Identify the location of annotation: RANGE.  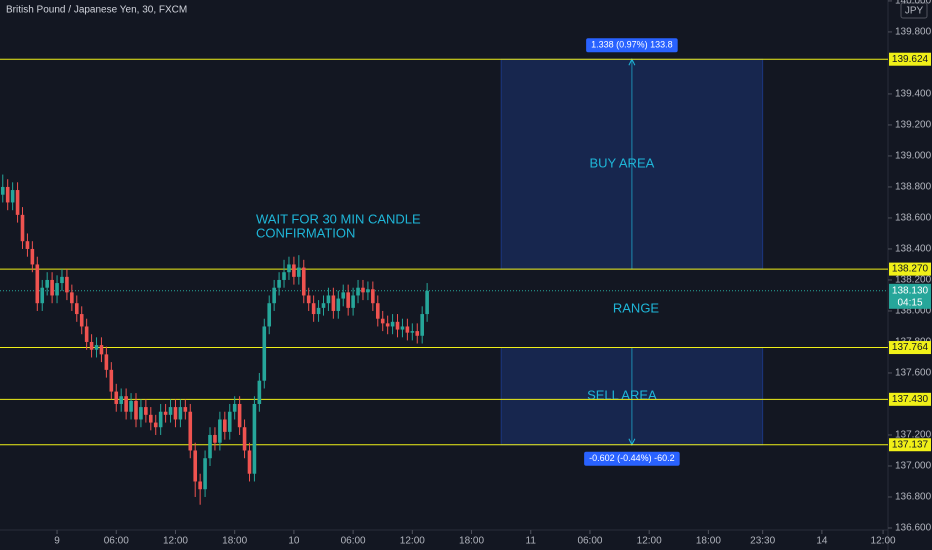
(636, 307).